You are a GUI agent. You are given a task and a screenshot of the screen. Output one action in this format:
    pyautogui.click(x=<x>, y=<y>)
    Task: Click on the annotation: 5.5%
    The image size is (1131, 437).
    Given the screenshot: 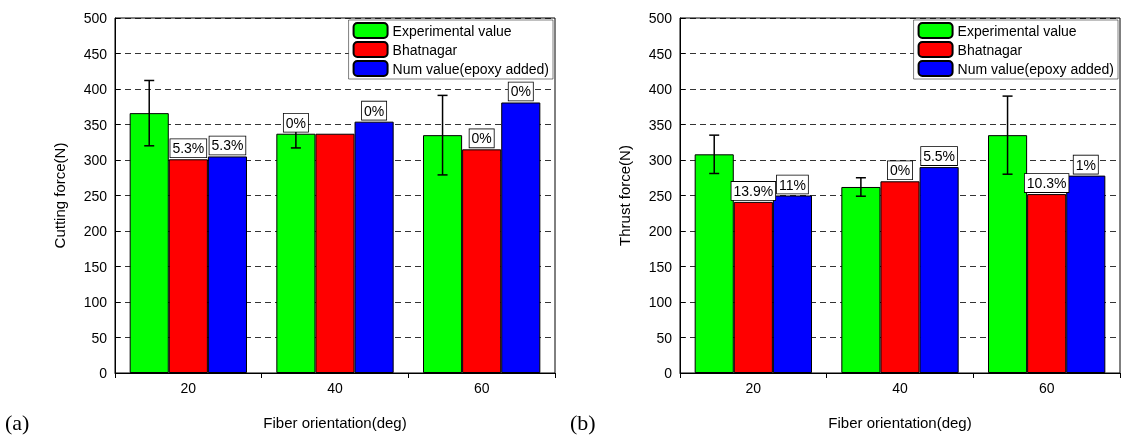 What is the action you would take?
    pyautogui.click(x=939, y=156)
    